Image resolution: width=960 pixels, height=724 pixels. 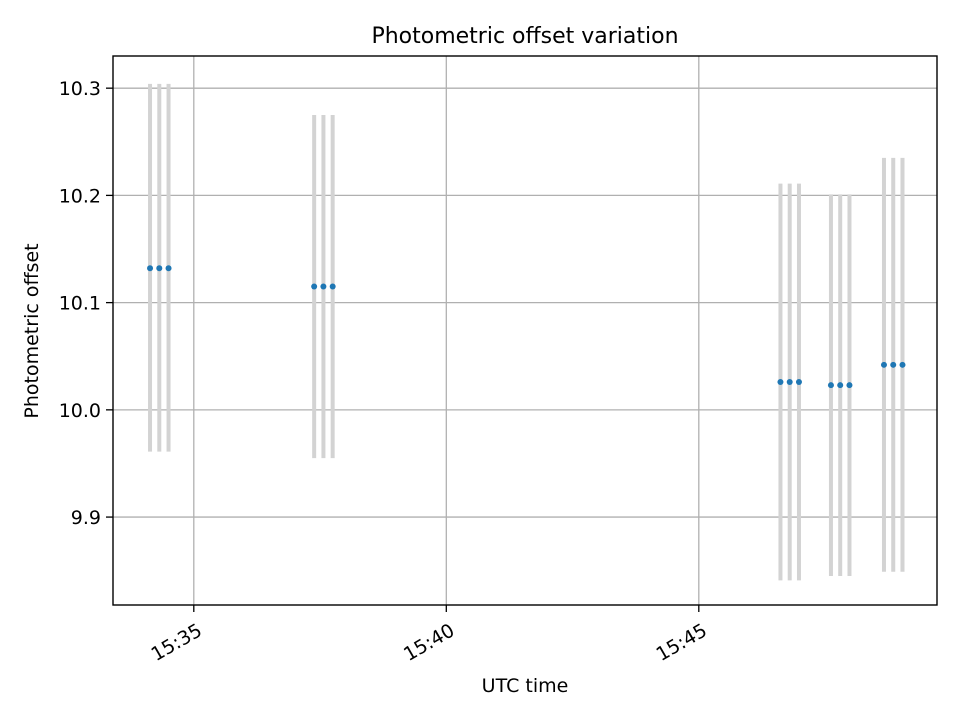 What do you see at coordinates (524, 36) in the screenshot?
I see `chart-title: Photometric offset variation` at bounding box center [524, 36].